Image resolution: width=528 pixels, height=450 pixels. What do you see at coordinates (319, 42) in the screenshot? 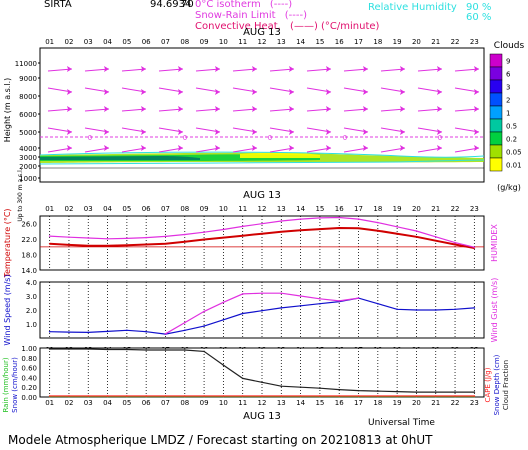
I see `hour-label-top-15: 15` at bounding box center [319, 42].